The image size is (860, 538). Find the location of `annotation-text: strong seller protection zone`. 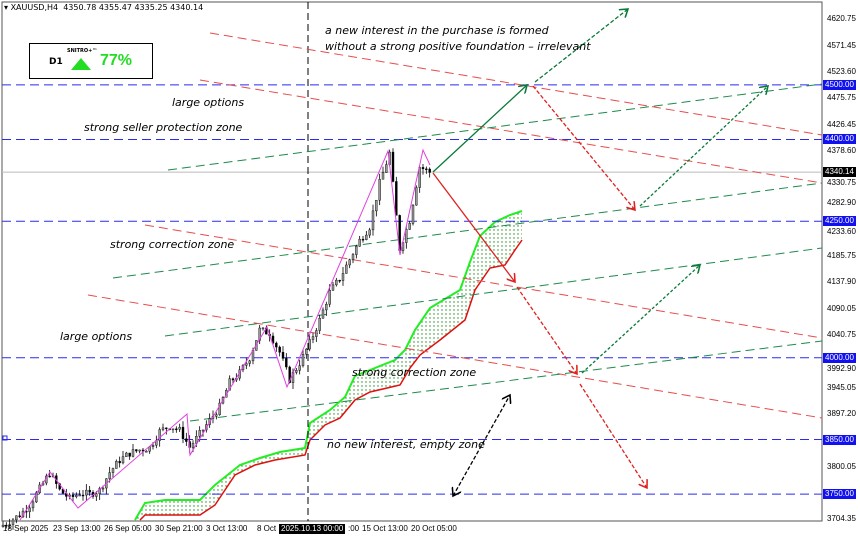

annotation-text: strong seller protection zone is located at coordinates (163, 127).